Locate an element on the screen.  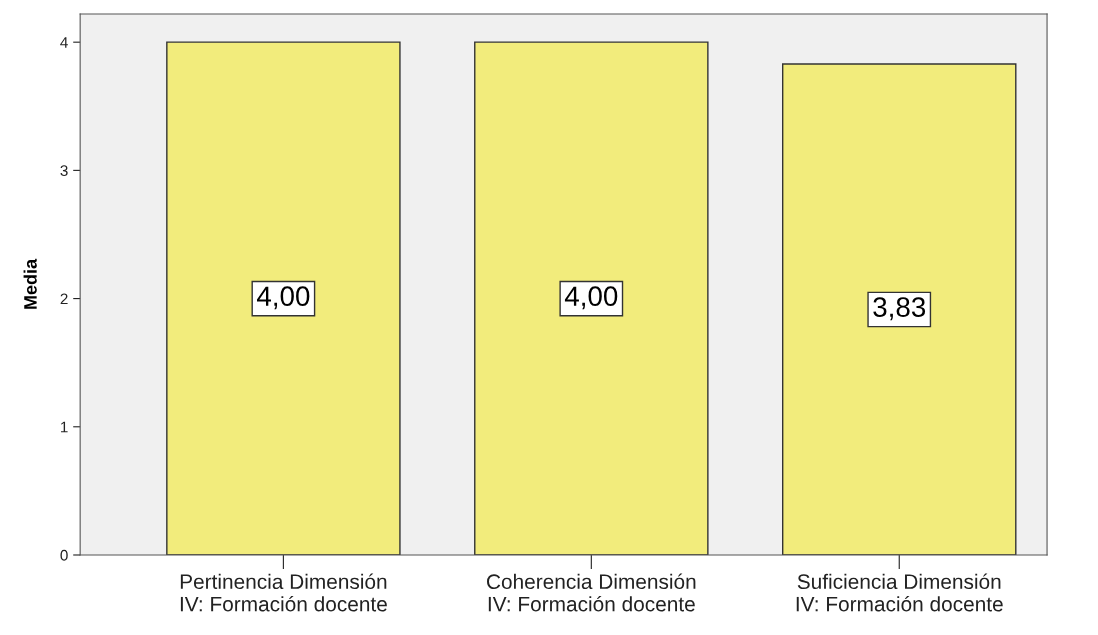
y-tick-label: 1 is located at coordinates (64, 427).